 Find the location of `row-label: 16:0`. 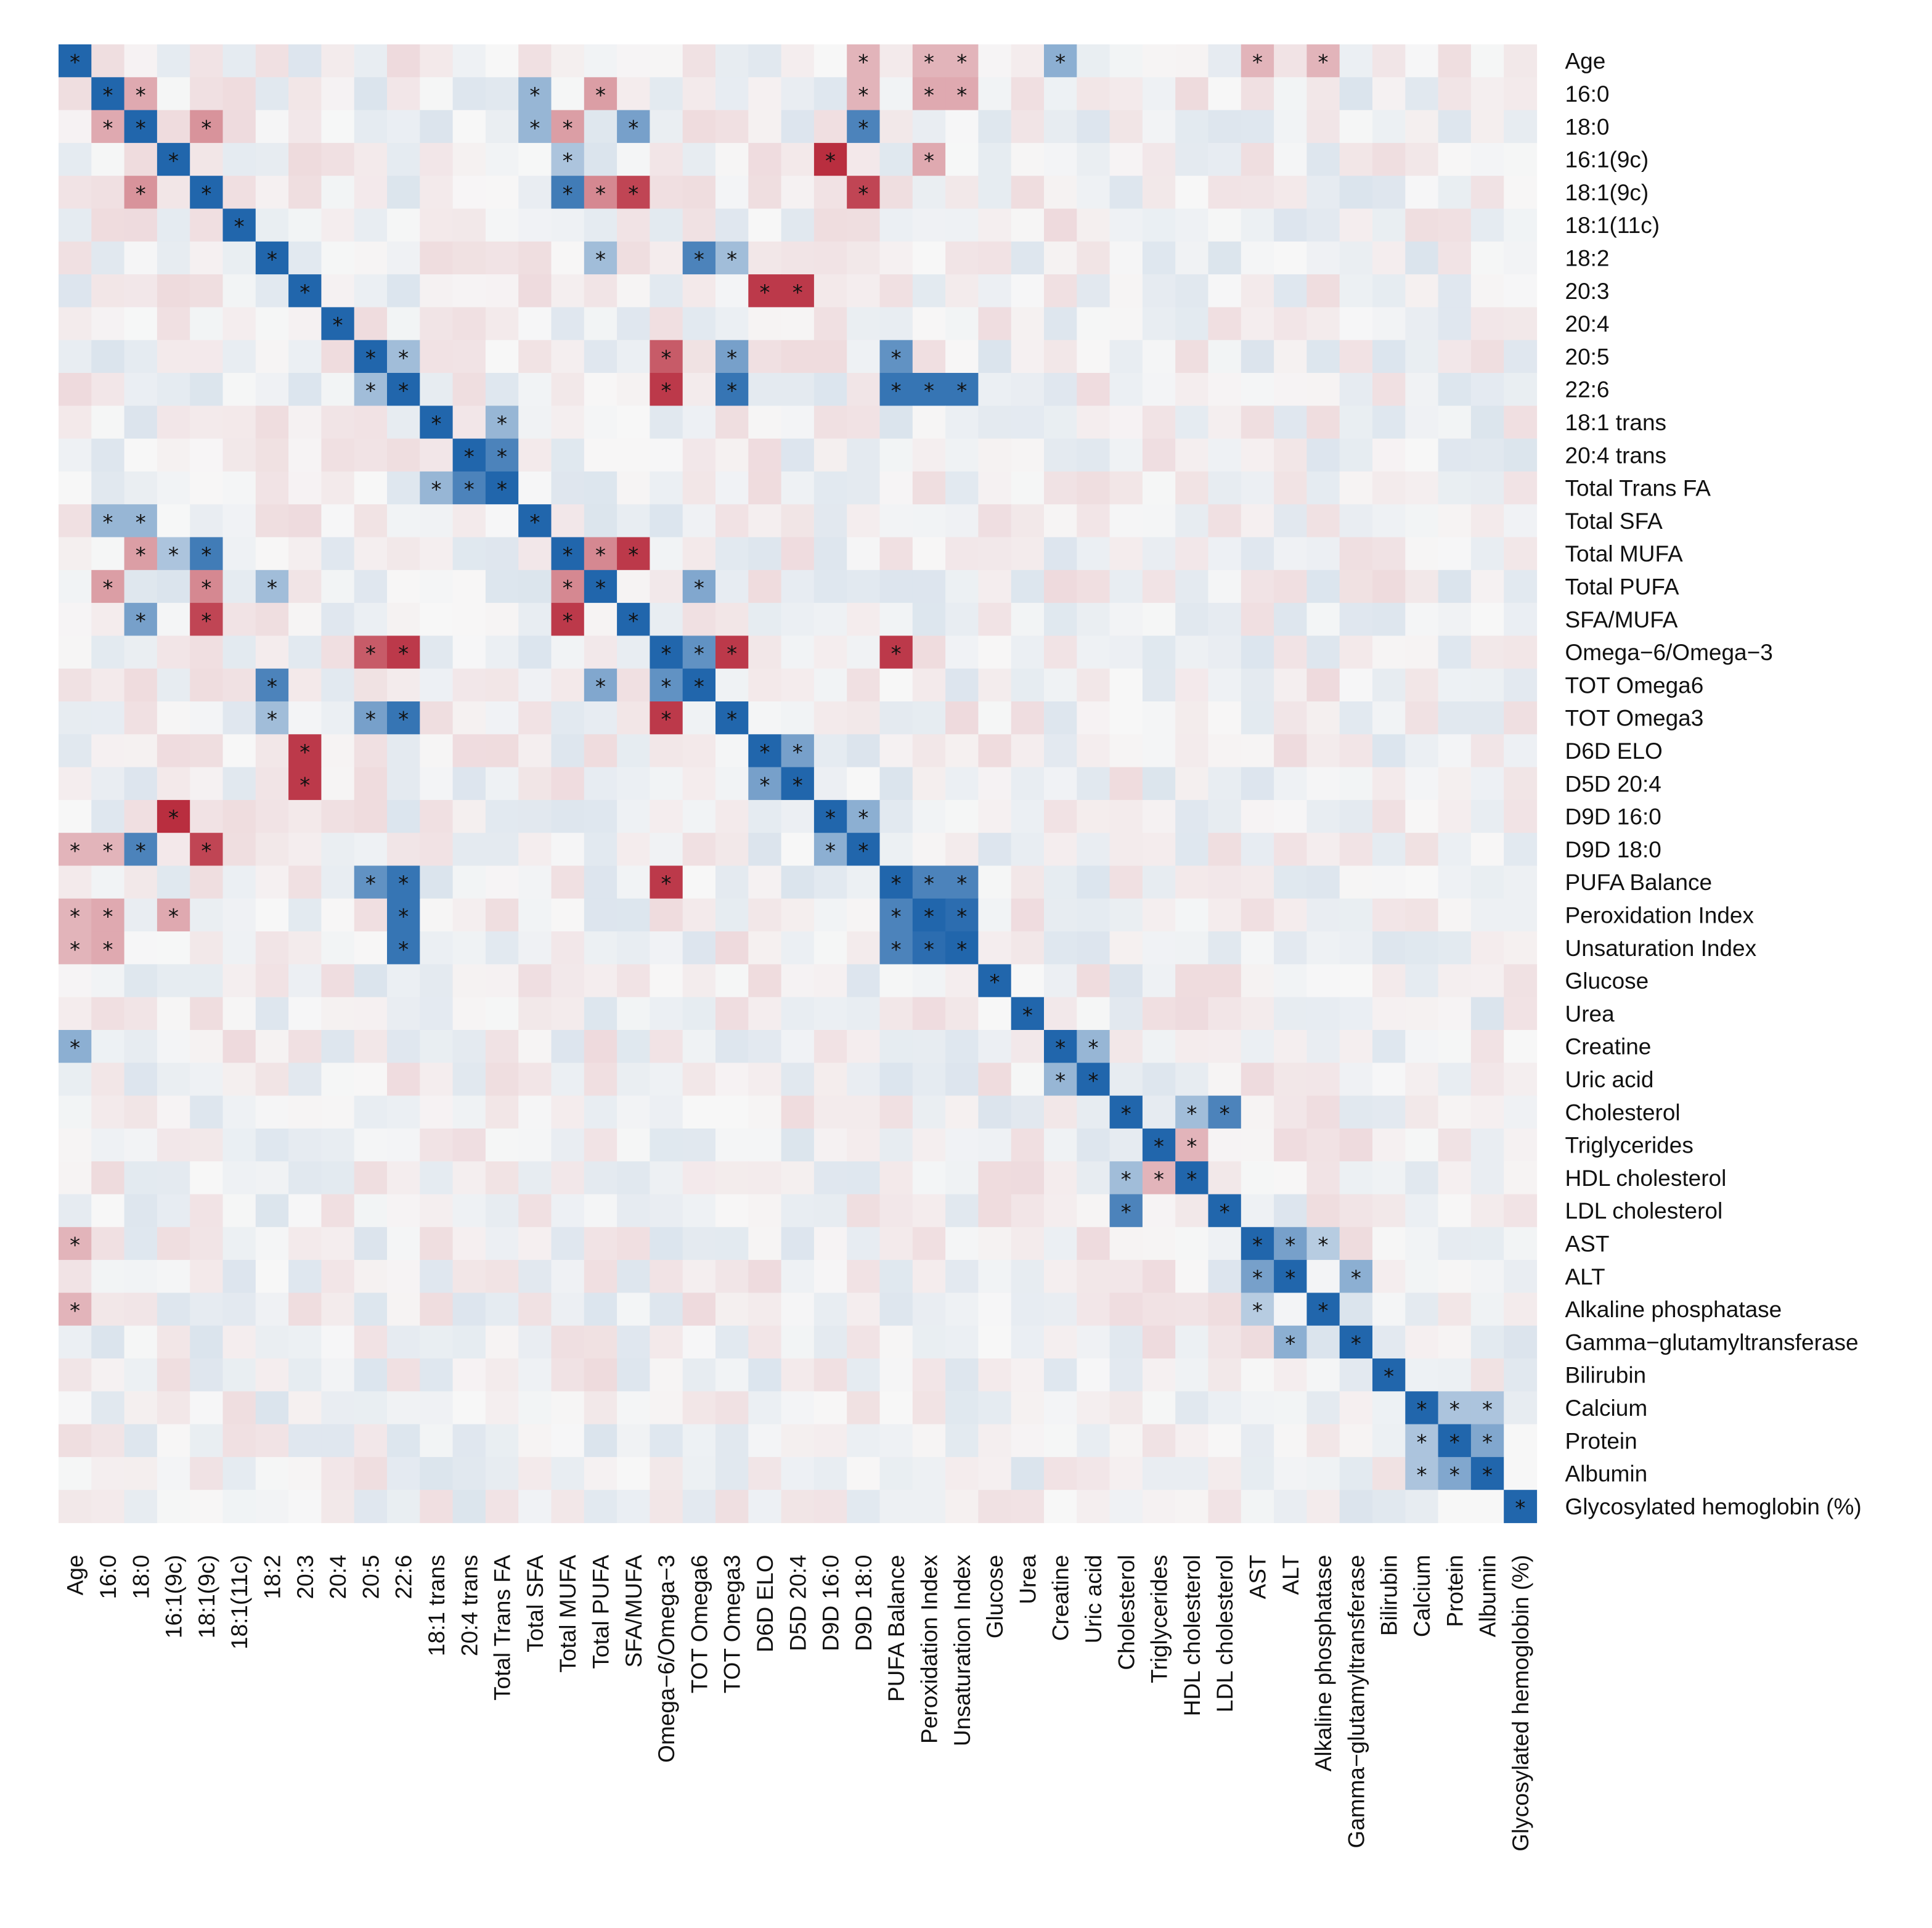

row-label: 16:0 is located at coordinates (1588, 94).